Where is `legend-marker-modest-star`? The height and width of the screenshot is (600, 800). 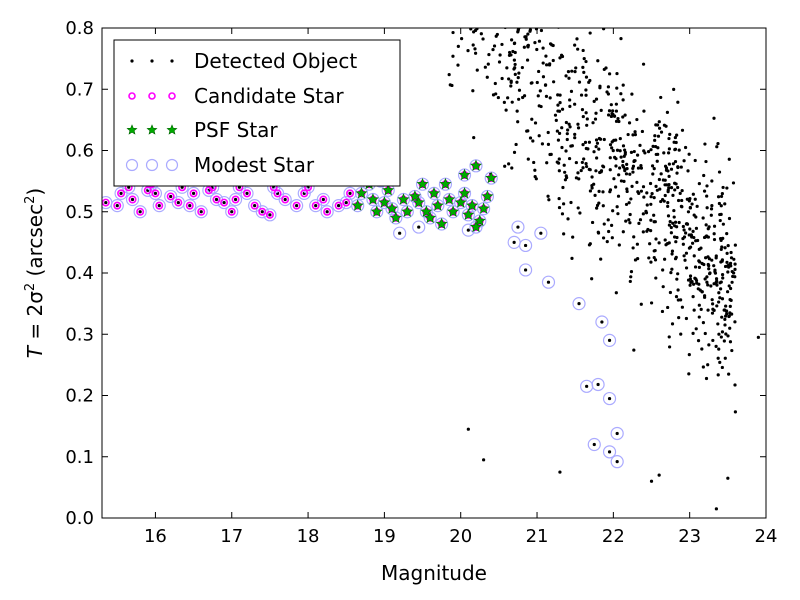
legend-marker-modest-star is located at coordinates (172, 165).